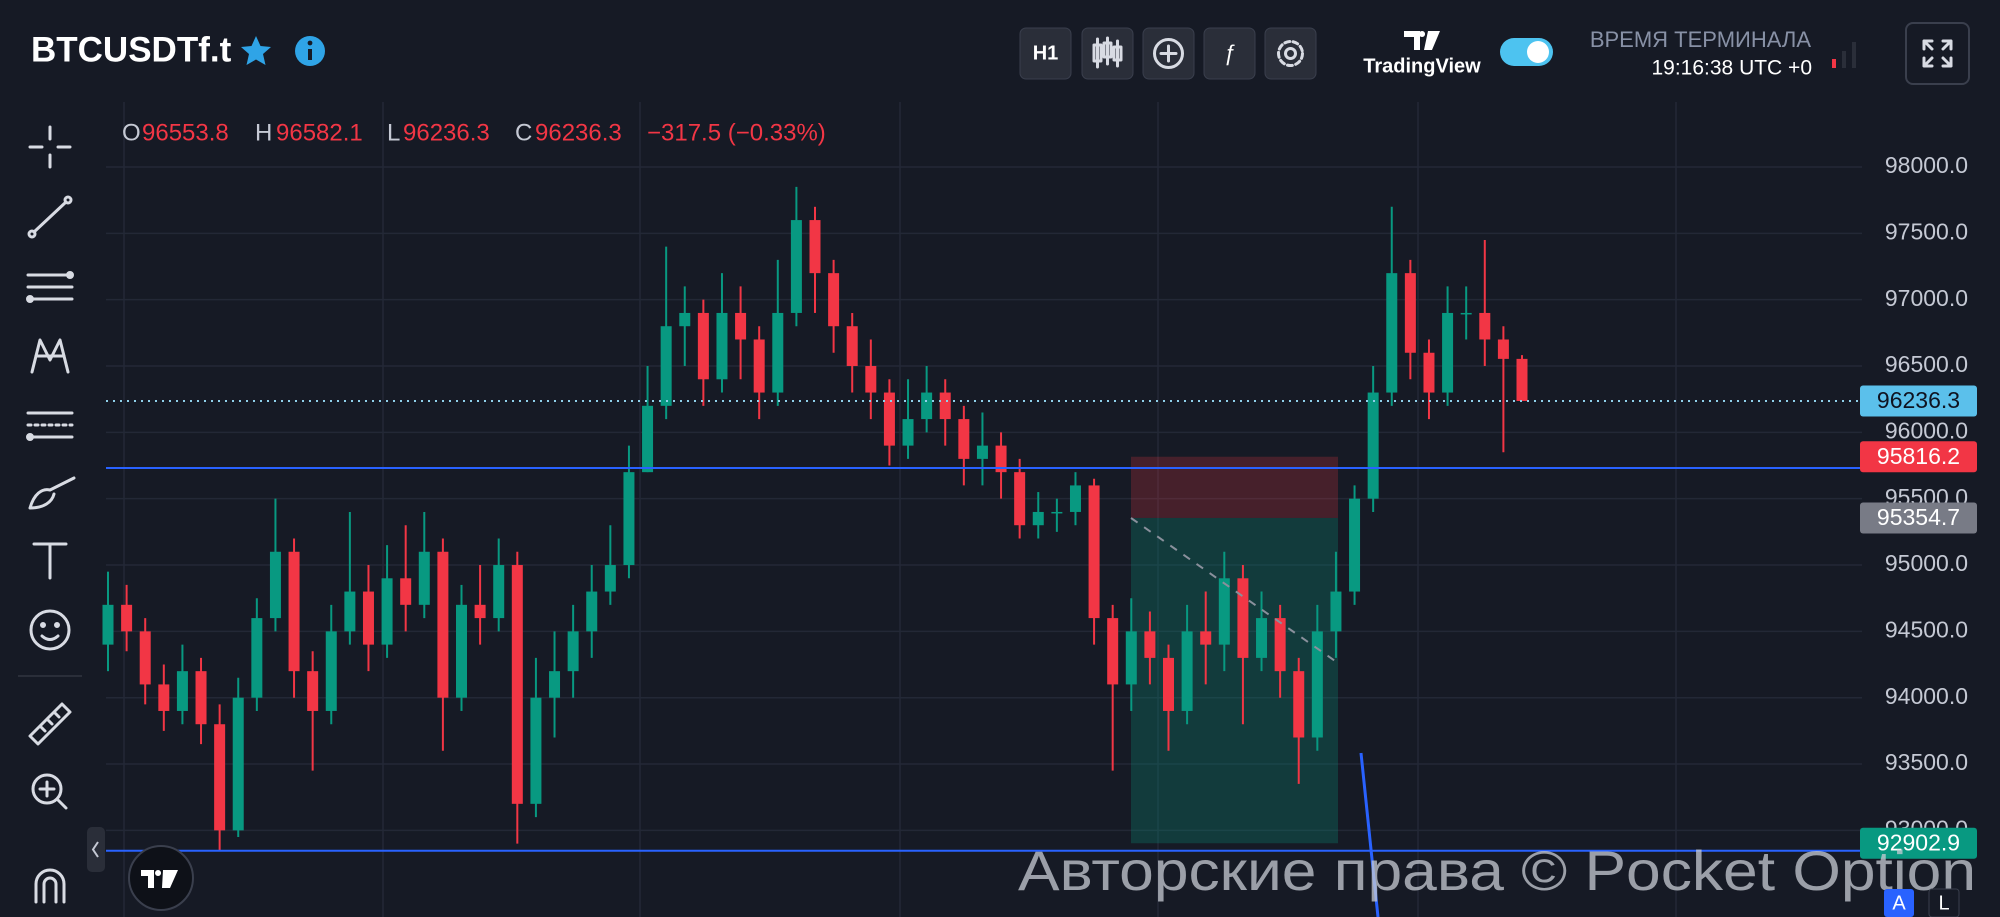 This screenshot has width=2000, height=917. Describe the element at coordinates (393, 132) in the screenshot. I see `legend-key: L` at that location.